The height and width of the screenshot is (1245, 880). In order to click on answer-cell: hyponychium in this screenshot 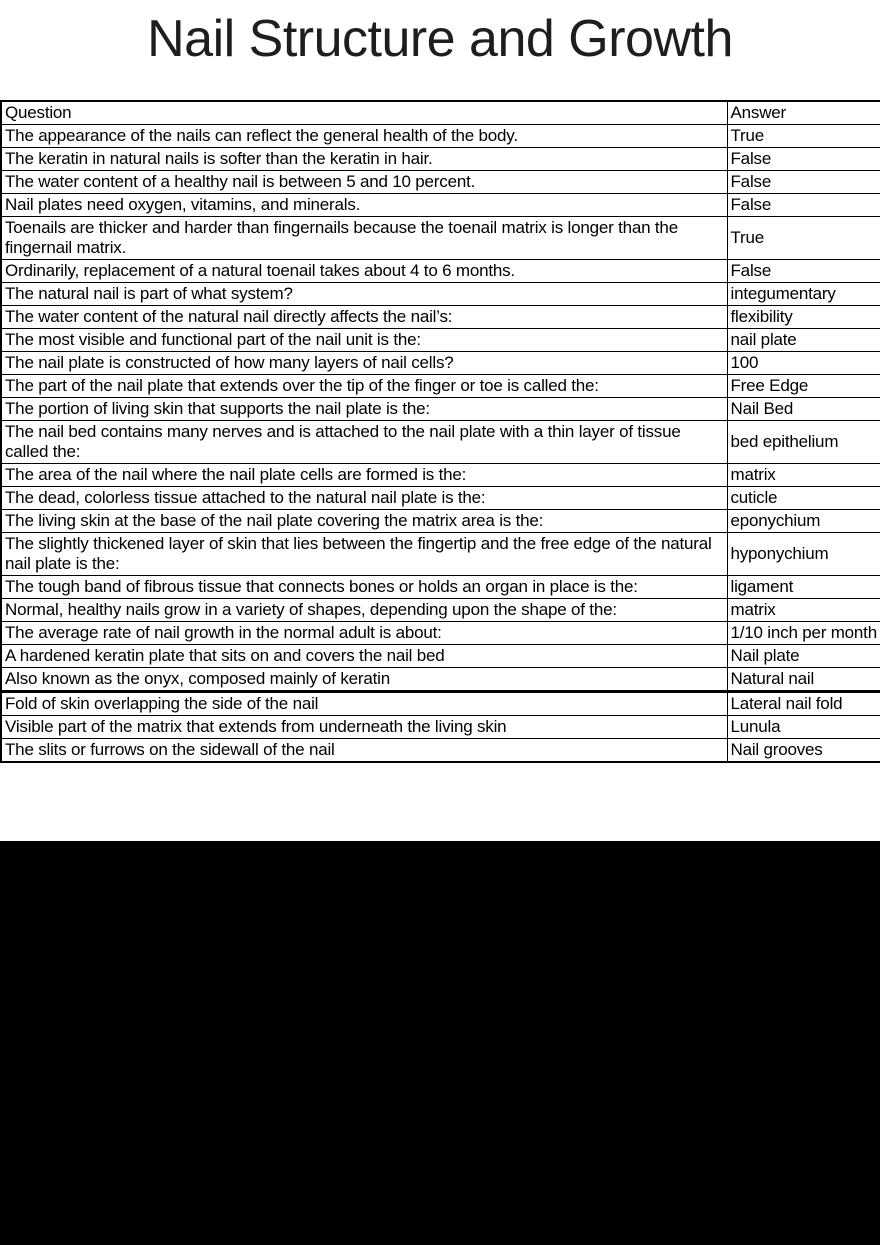, I will do `click(803, 554)`.